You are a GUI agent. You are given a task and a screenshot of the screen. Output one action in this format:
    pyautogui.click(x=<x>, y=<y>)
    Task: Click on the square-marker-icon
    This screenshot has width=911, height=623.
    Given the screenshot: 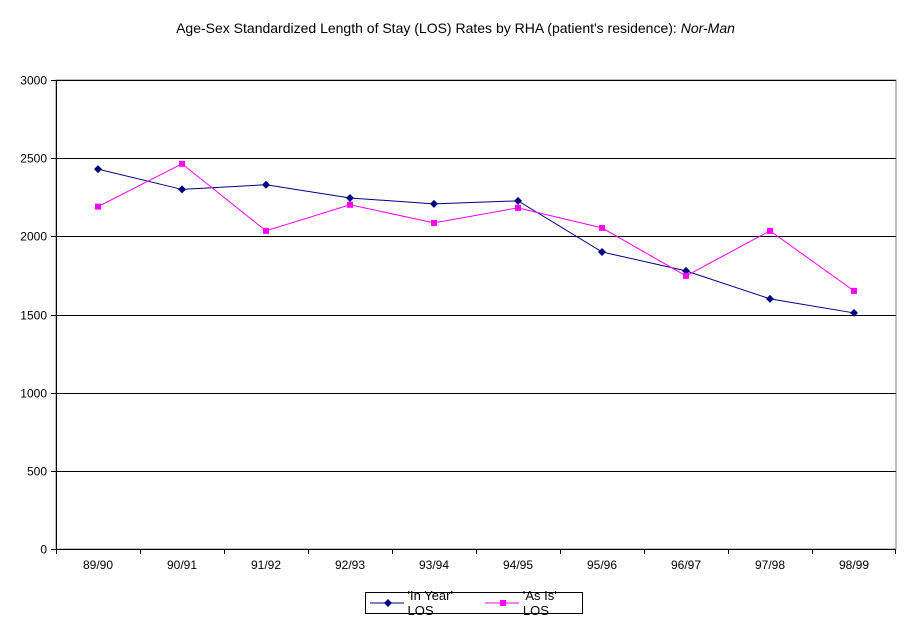 What is the action you would take?
    pyautogui.click(x=502, y=603)
    